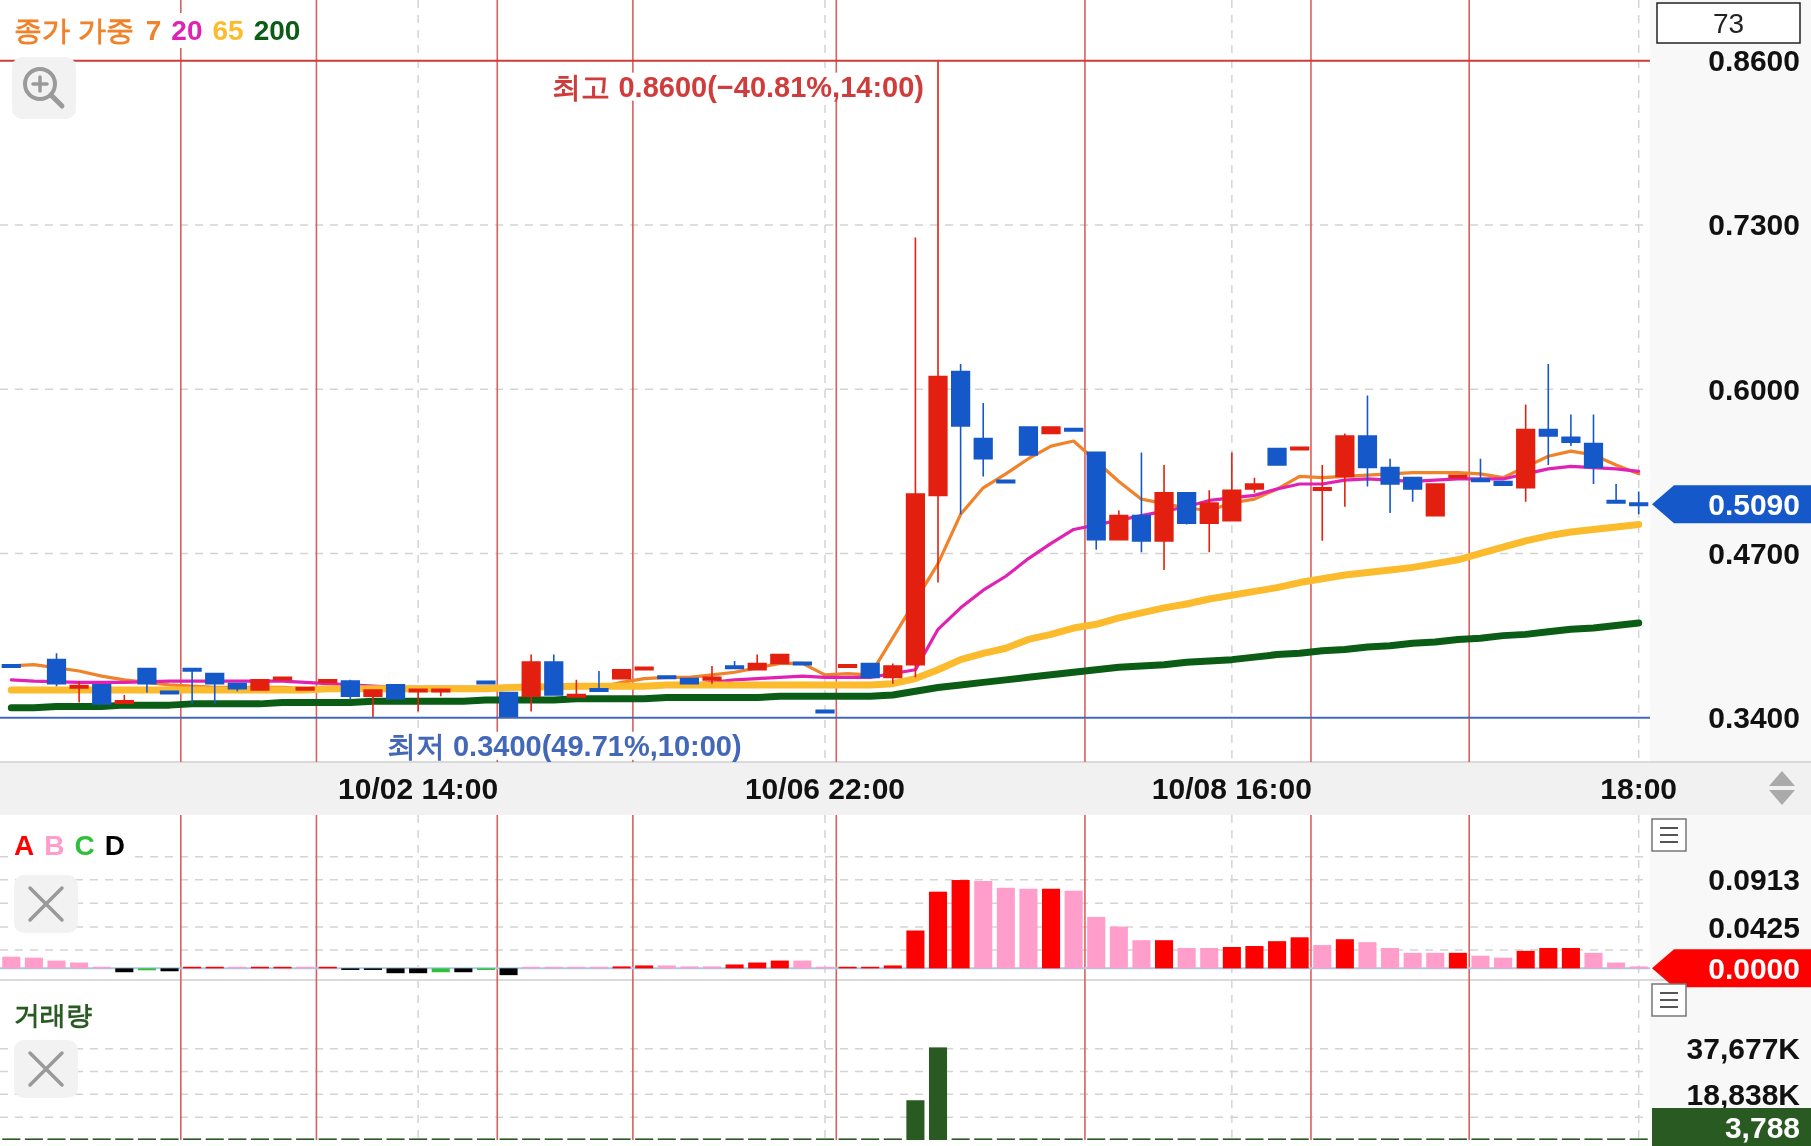 This screenshot has height=1146, width=1811. What do you see at coordinates (1754, 553) in the screenshot?
I see `y-tick-label: 0.4700` at bounding box center [1754, 553].